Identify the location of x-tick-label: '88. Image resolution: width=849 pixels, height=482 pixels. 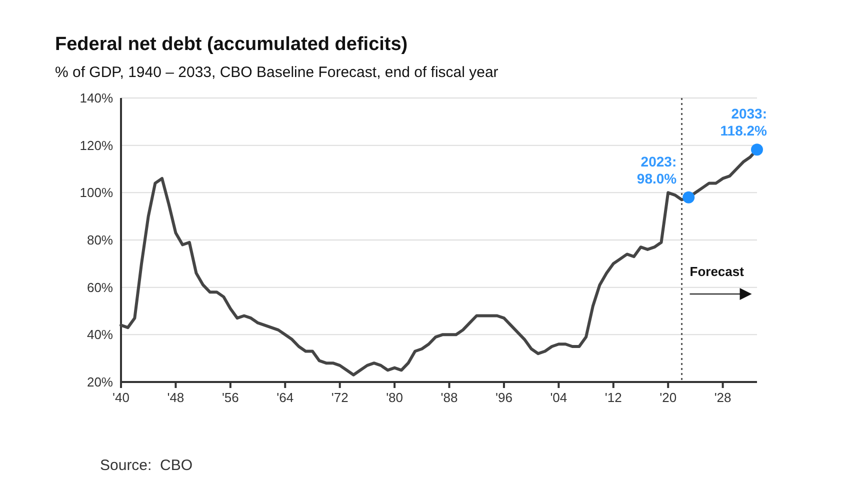
(449, 397).